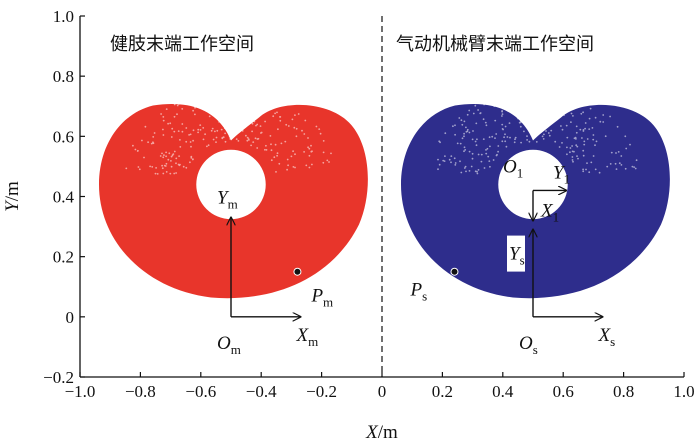 Image resolution: width=700 pixels, height=447 pixels. Describe the element at coordinates (321, 298) in the screenshot. I see `p-label-1: Pm` at that location.